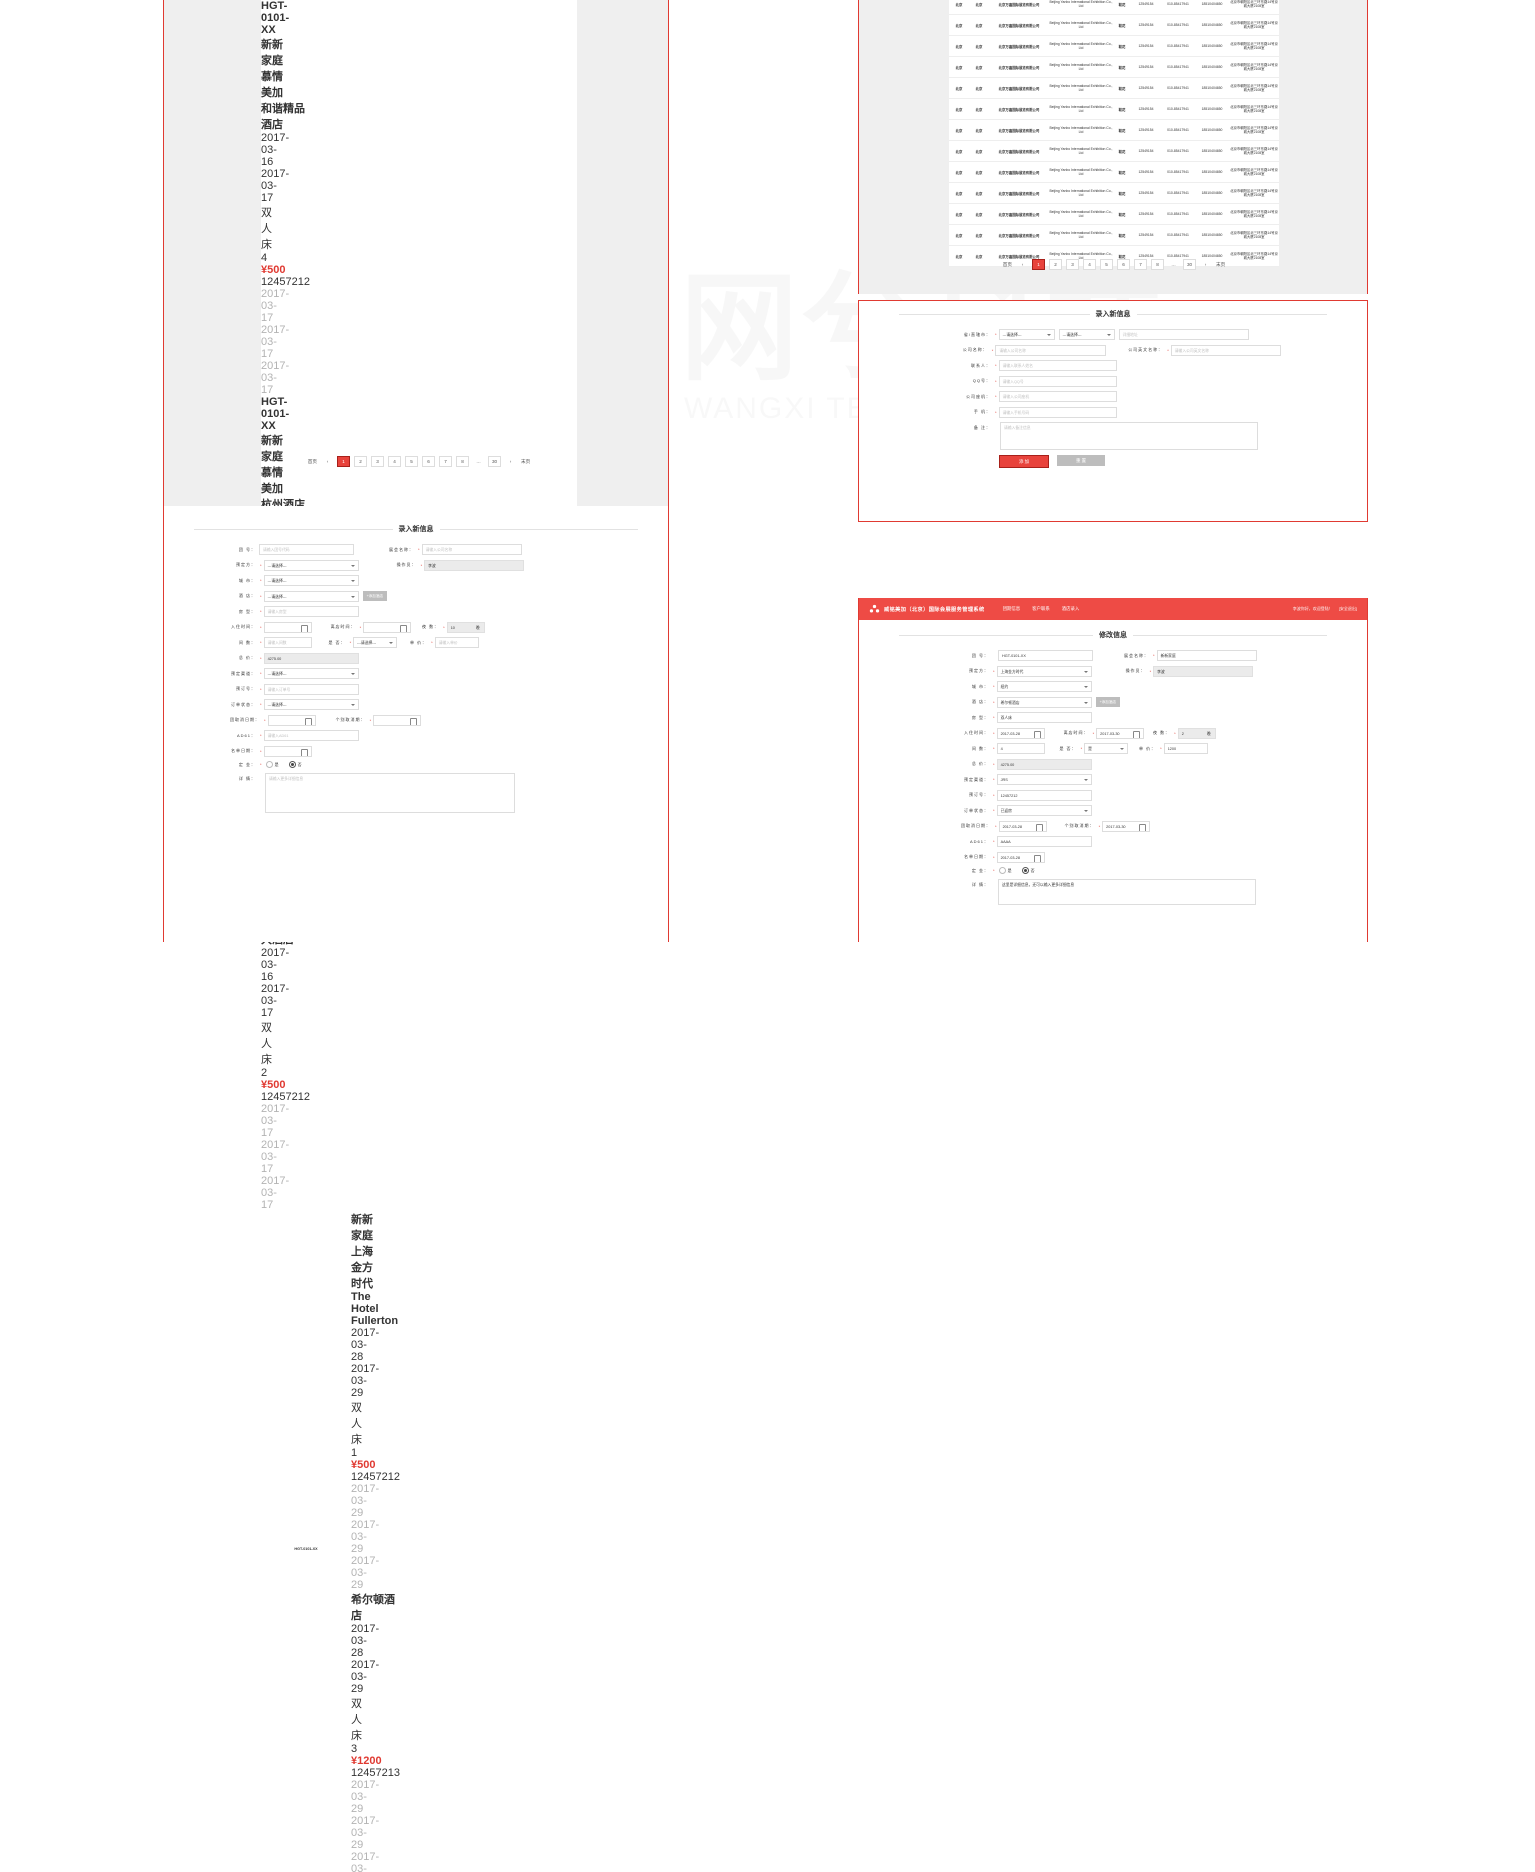 This screenshot has width=1535, height=1872. What do you see at coordinates (419, 461) in the screenshot?
I see `booking-pagination: 首页 ‹ 1 2 3 4 5 6 7 8 … 30 › 末页` at bounding box center [419, 461].